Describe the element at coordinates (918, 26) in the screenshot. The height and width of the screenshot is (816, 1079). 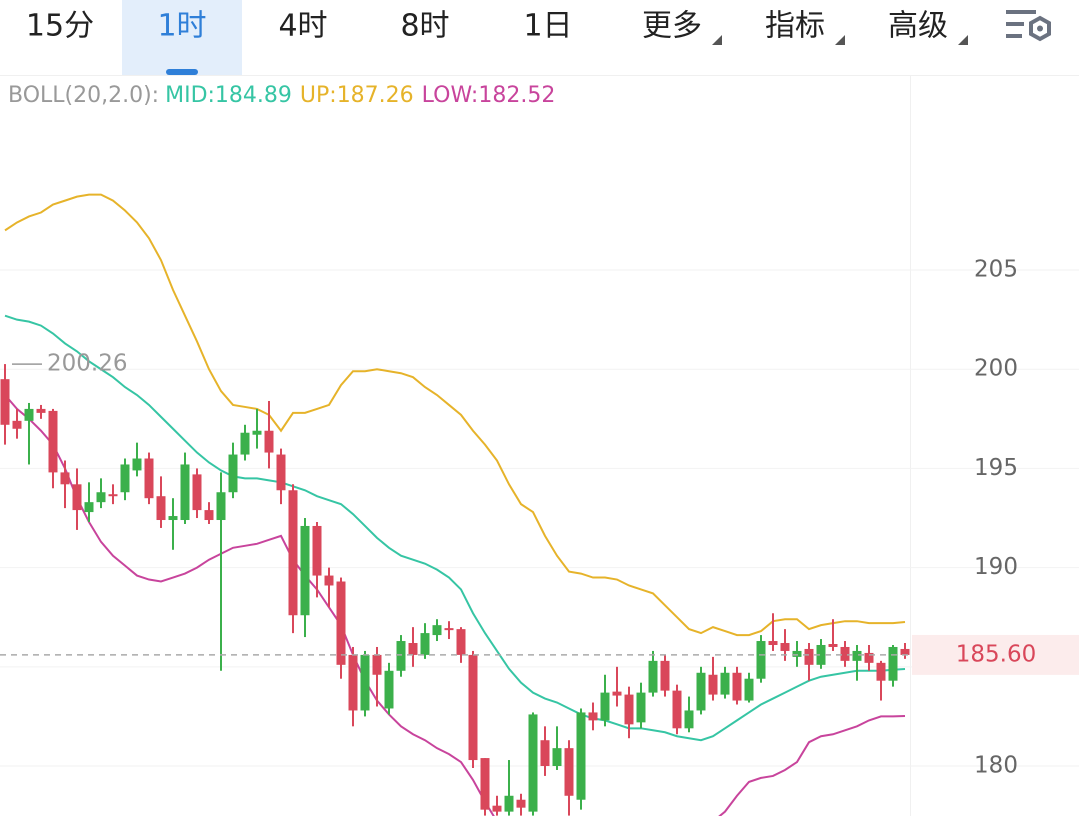
I see `tab-label: 高级` at that location.